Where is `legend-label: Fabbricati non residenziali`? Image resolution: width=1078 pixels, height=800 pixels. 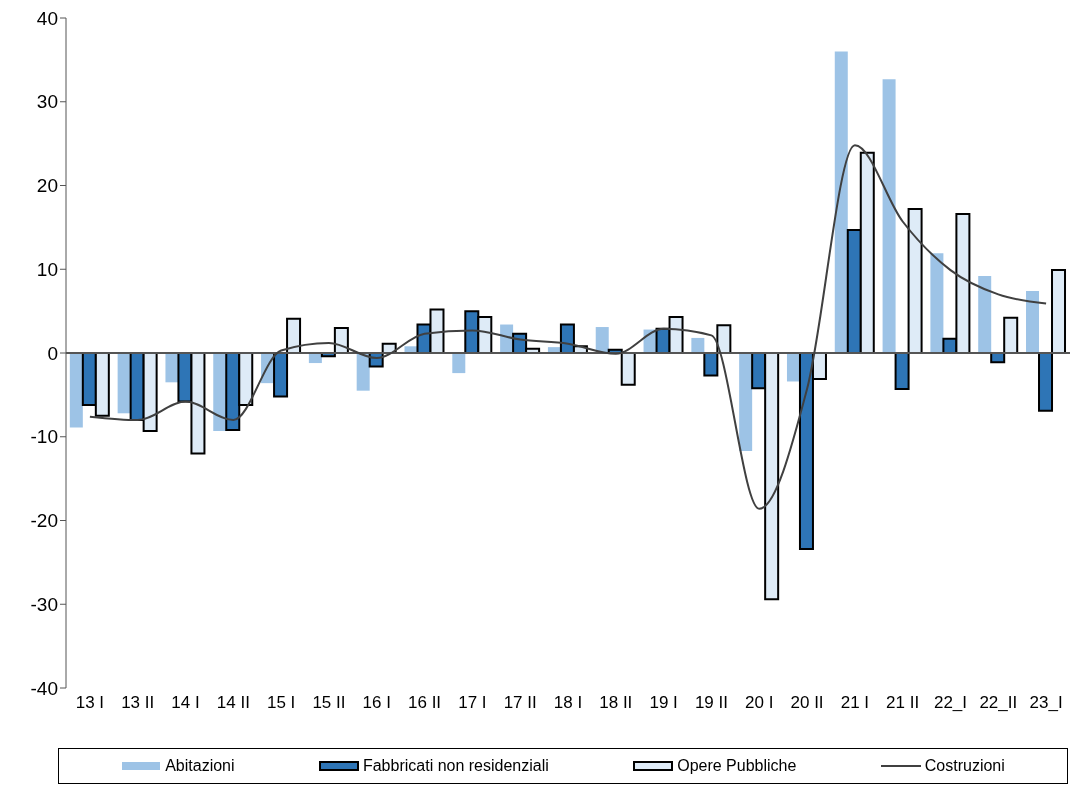
legend-label: Fabbricati non residenziali is located at coordinates (455, 766).